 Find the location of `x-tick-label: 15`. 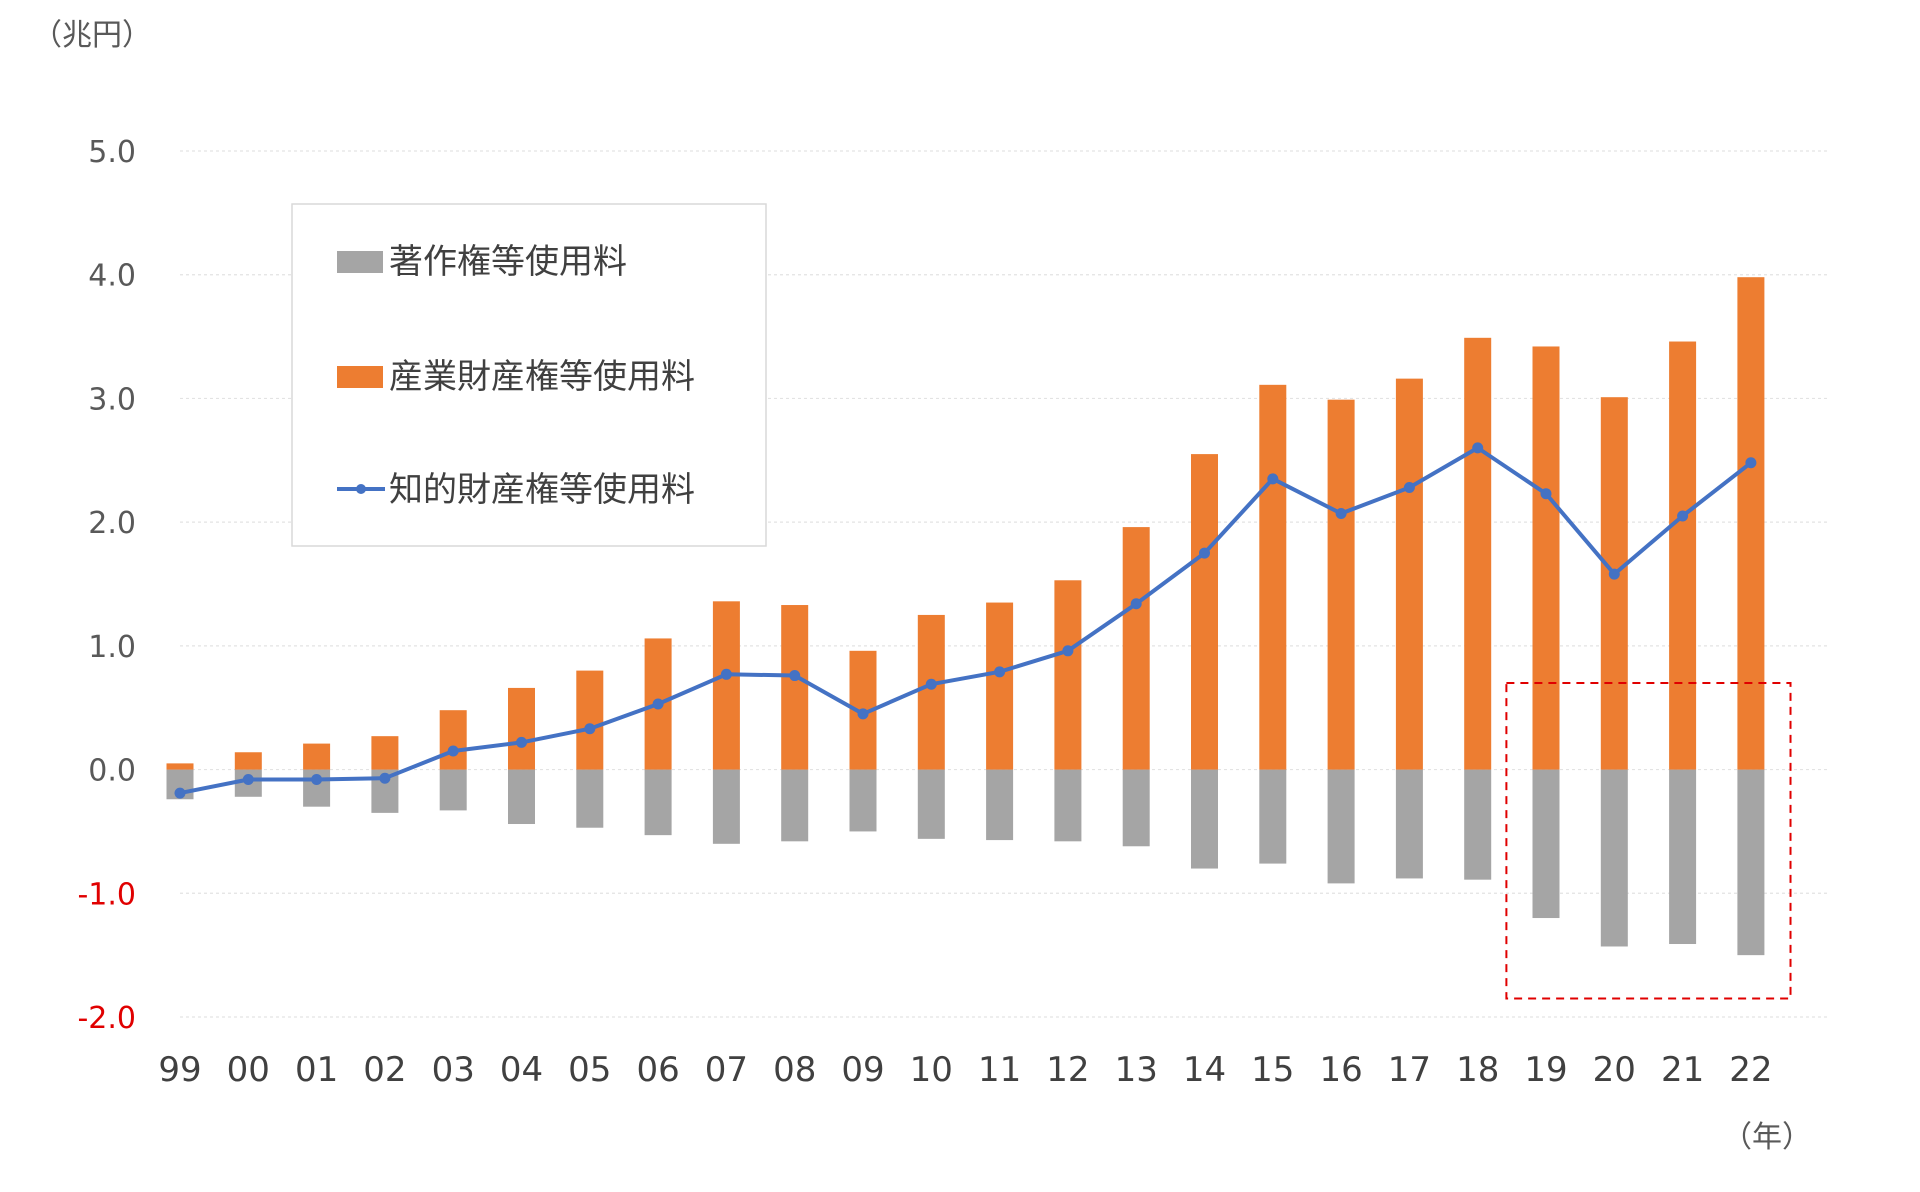

x-tick-label: 15 is located at coordinates (1272, 1070).